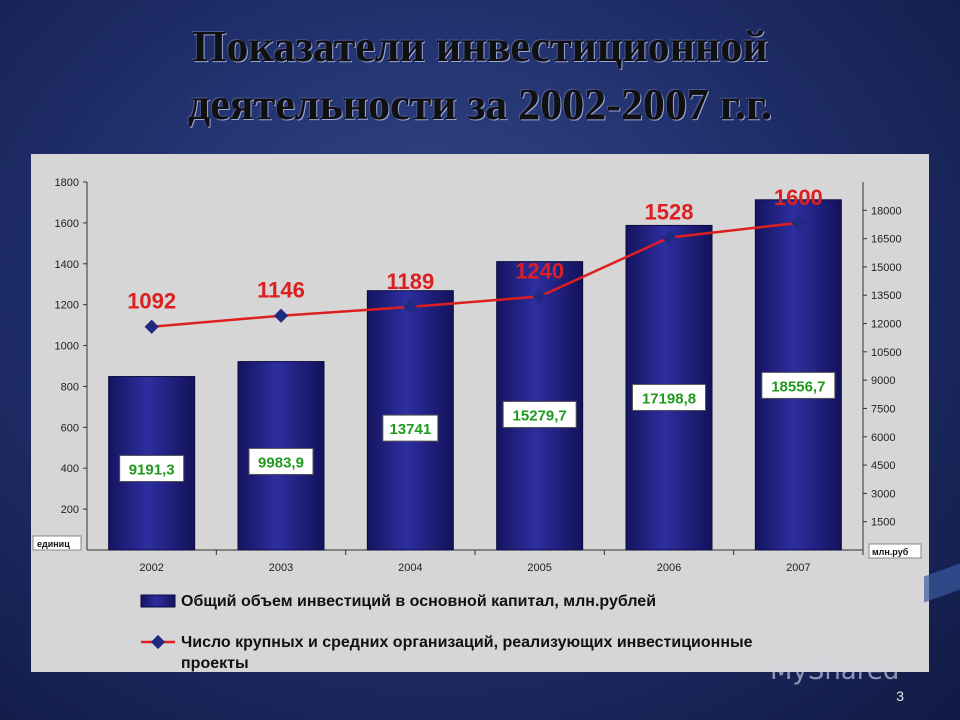 This screenshot has height=720, width=960. Describe the element at coordinates (886, 325) in the screenshot. I see `right-tick-label: 12000` at that location.